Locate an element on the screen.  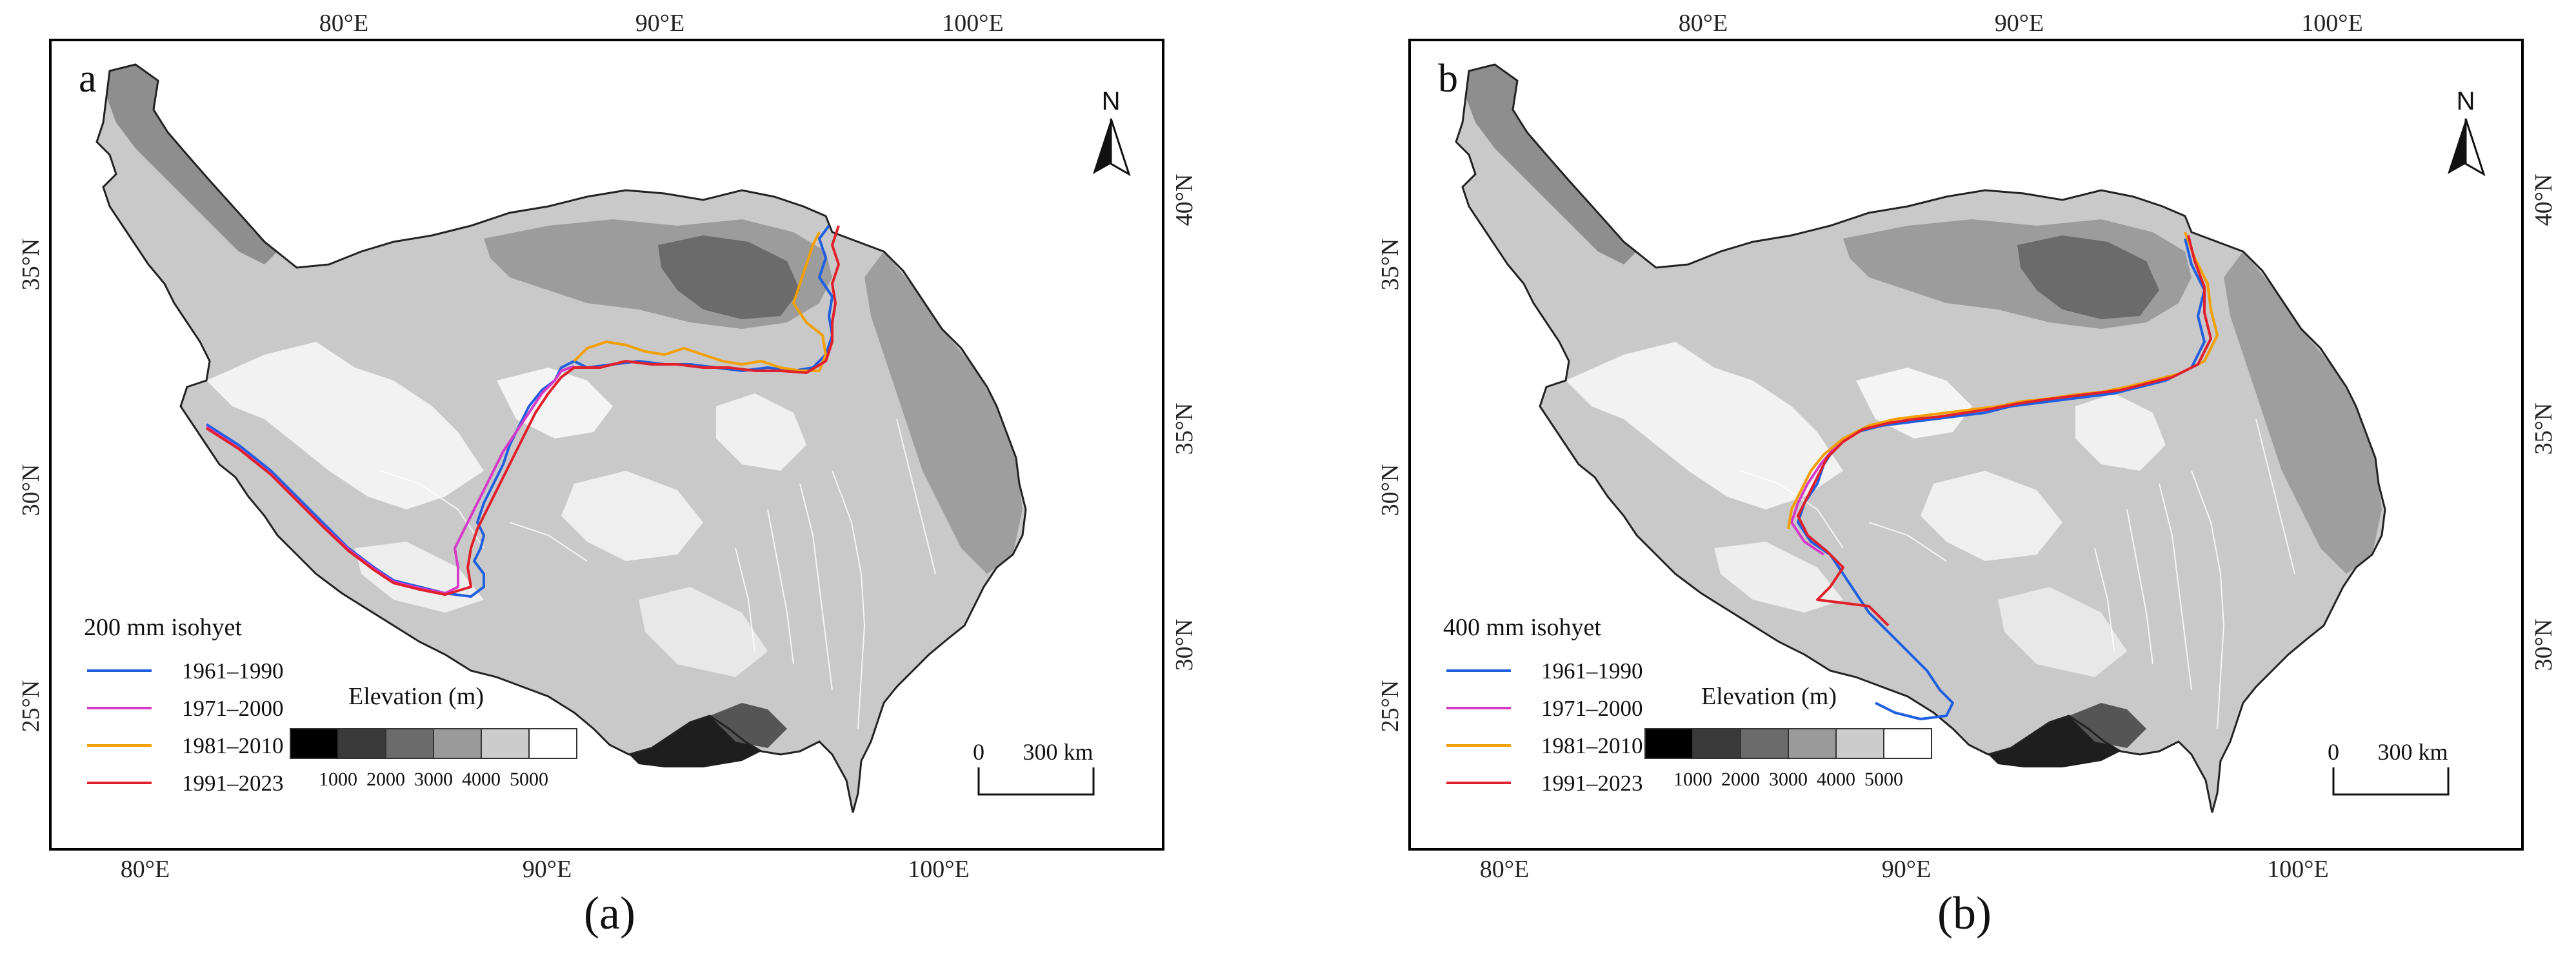
isohyet-1971-2000 is located at coordinates (1823, 494).